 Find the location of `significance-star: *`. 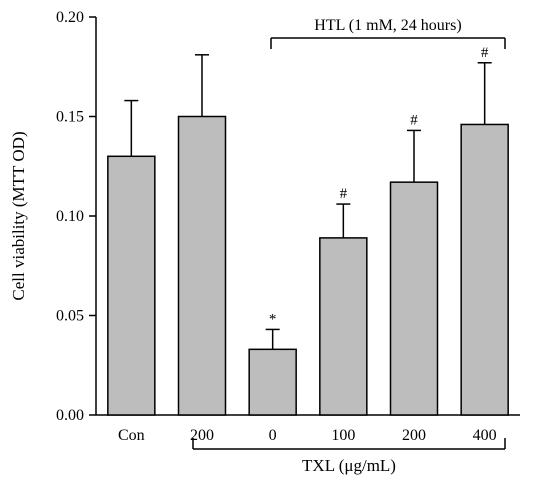

significance-star: * is located at coordinates (273, 319).